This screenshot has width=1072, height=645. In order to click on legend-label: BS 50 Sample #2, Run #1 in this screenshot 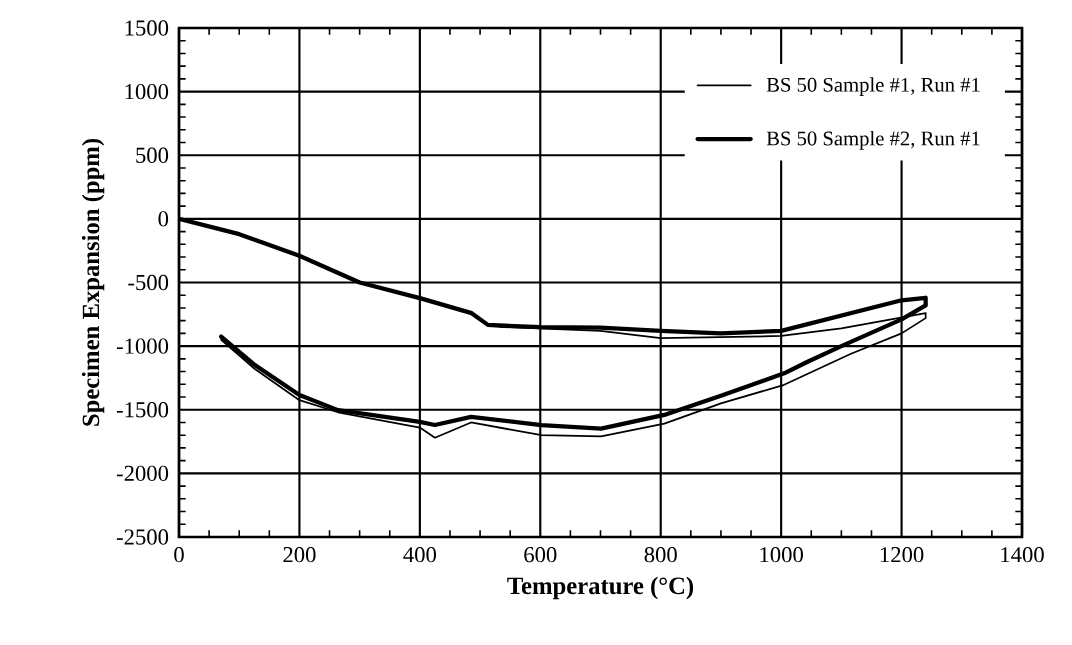, I will do `click(873, 140)`.